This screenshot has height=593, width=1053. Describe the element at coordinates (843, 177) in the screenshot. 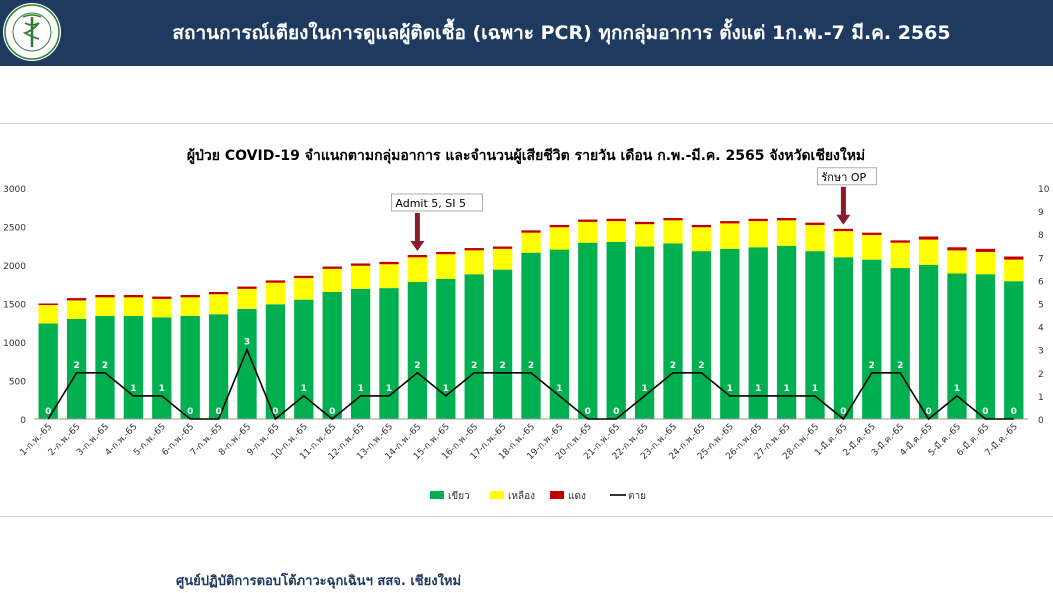

I see `annotation-label: รักษา OP` at that location.